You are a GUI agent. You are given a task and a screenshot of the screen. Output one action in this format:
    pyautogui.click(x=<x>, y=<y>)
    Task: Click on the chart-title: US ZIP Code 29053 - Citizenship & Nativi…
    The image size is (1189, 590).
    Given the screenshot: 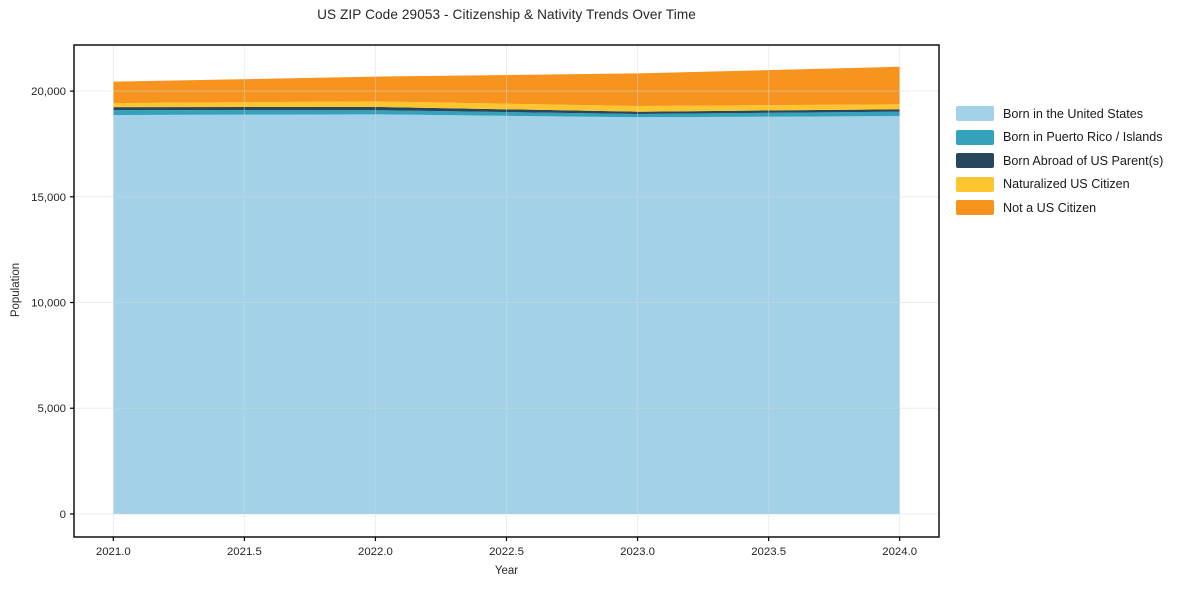 What is the action you would take?
    pyautogui.click(x=506, y=14)
    